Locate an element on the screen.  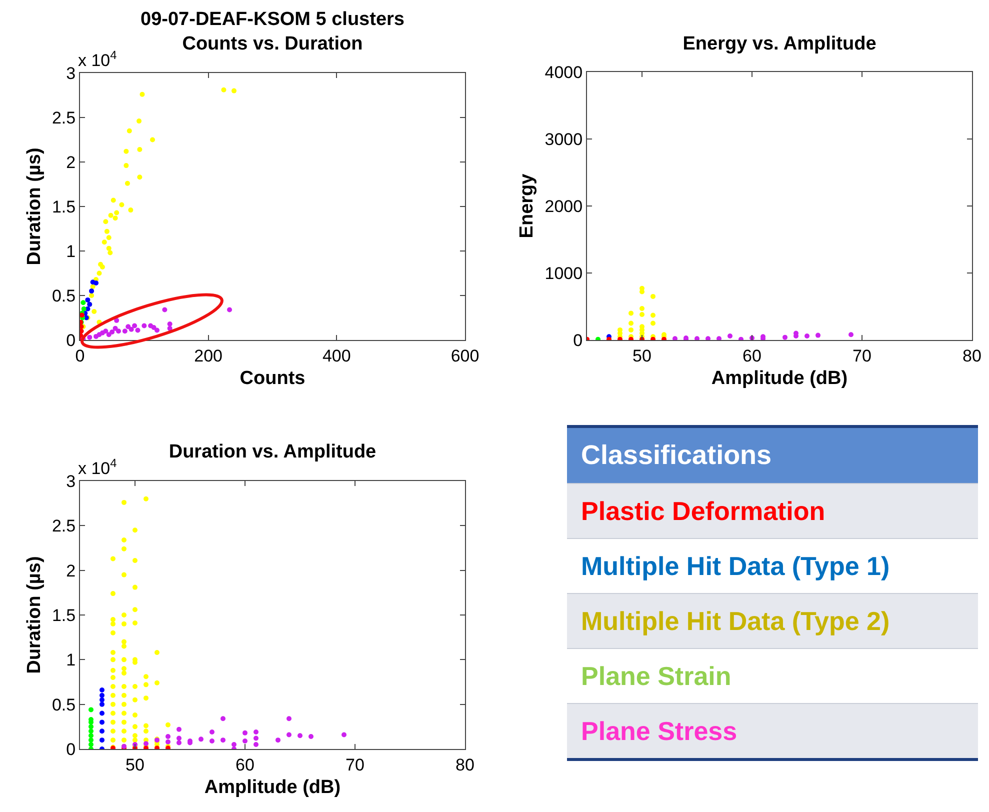
y-tick-label: 2000 is located at coordinates (563, 206).